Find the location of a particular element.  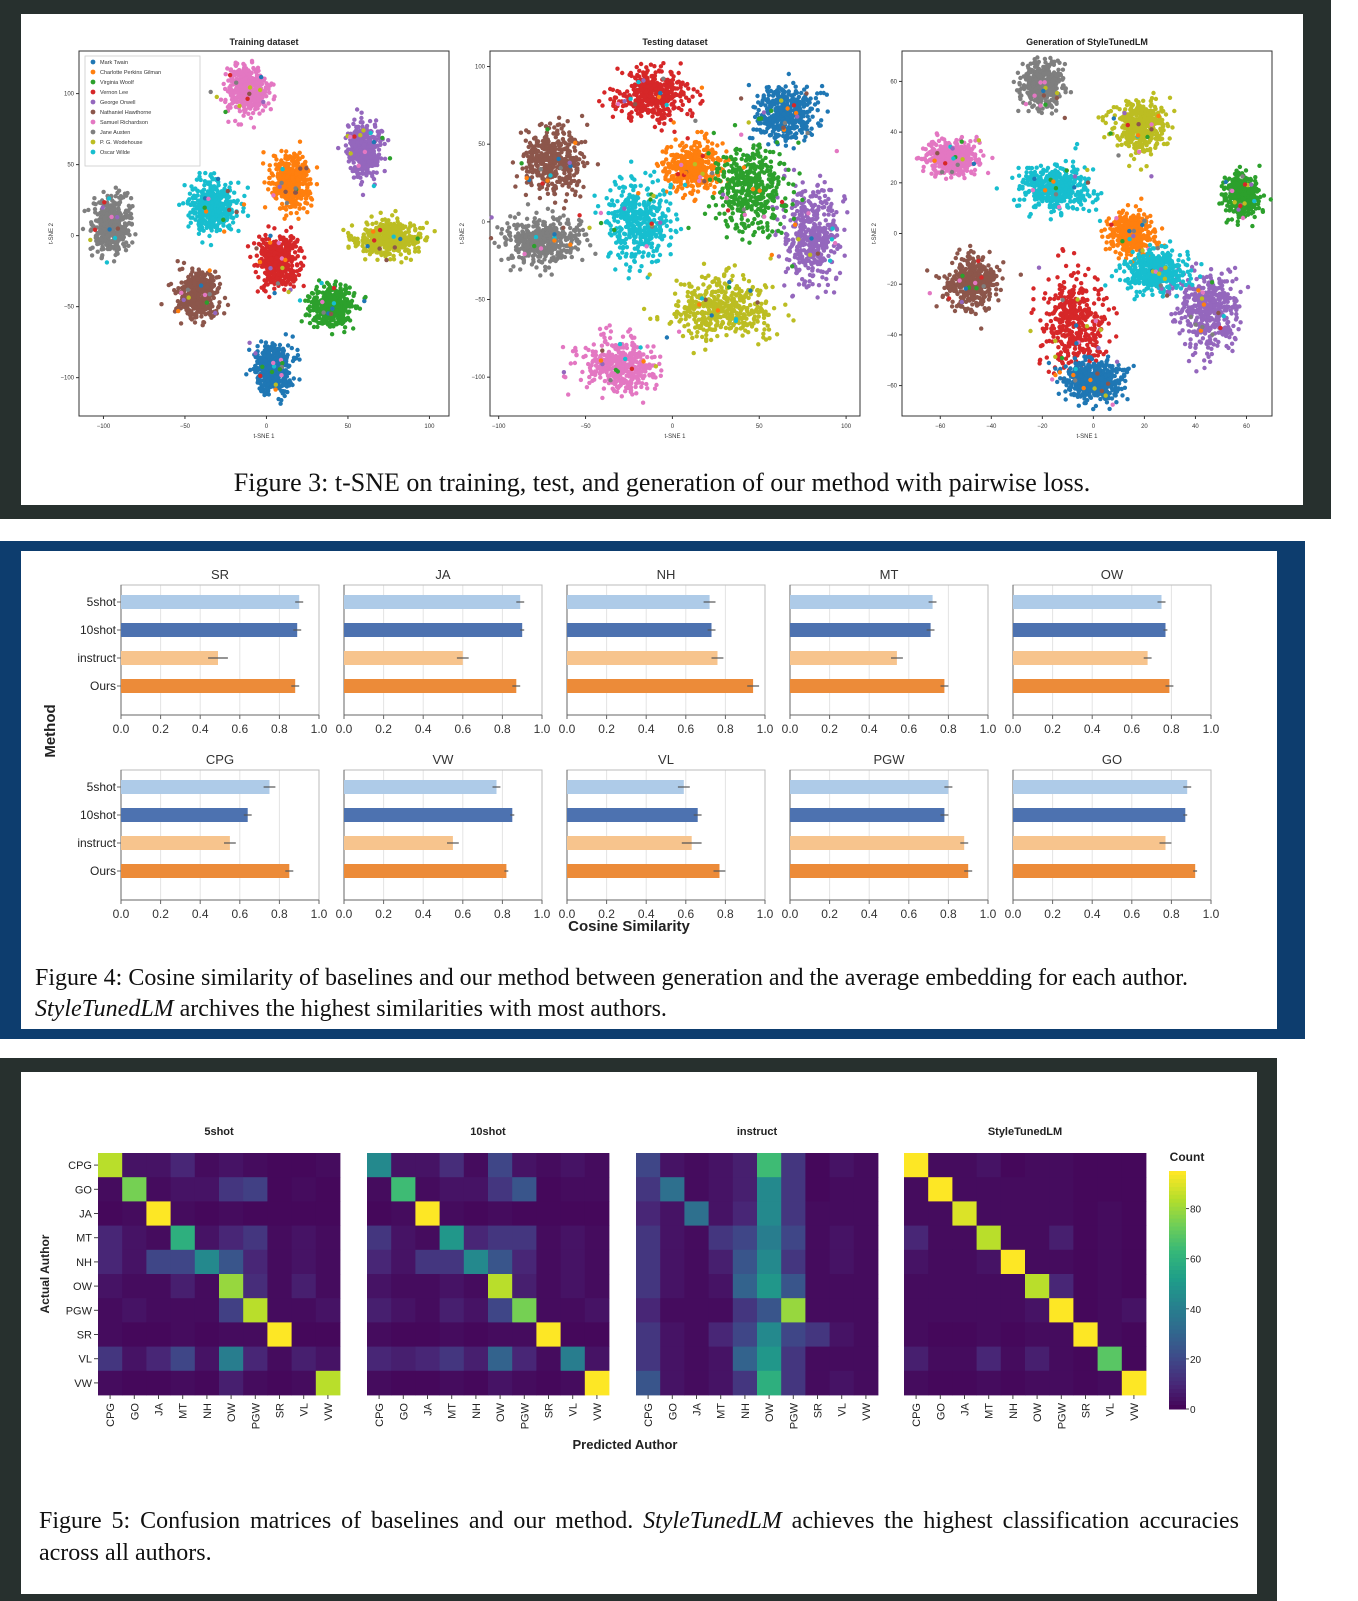

x-tick-label: 100 is located at coordinates (429, 427).